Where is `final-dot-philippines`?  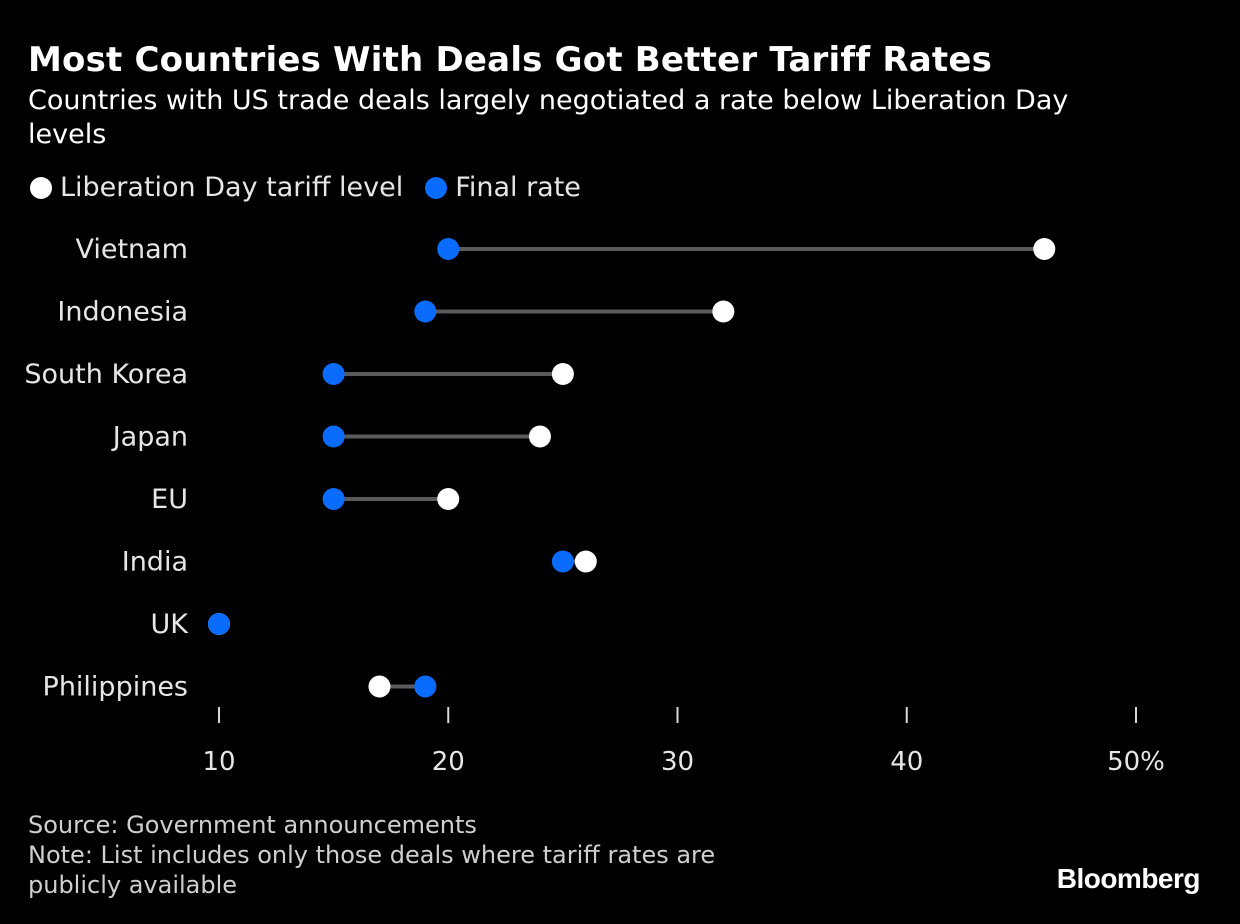 final-dot-philippines is located at coordinates (425, 686).